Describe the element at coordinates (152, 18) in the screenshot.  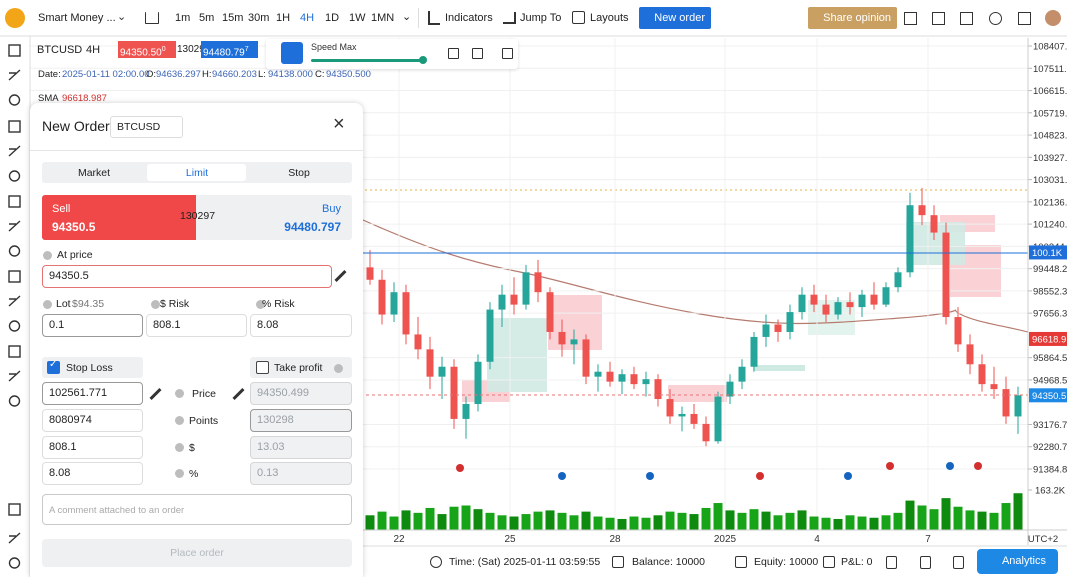
I see `chart-type-icon` at that location.